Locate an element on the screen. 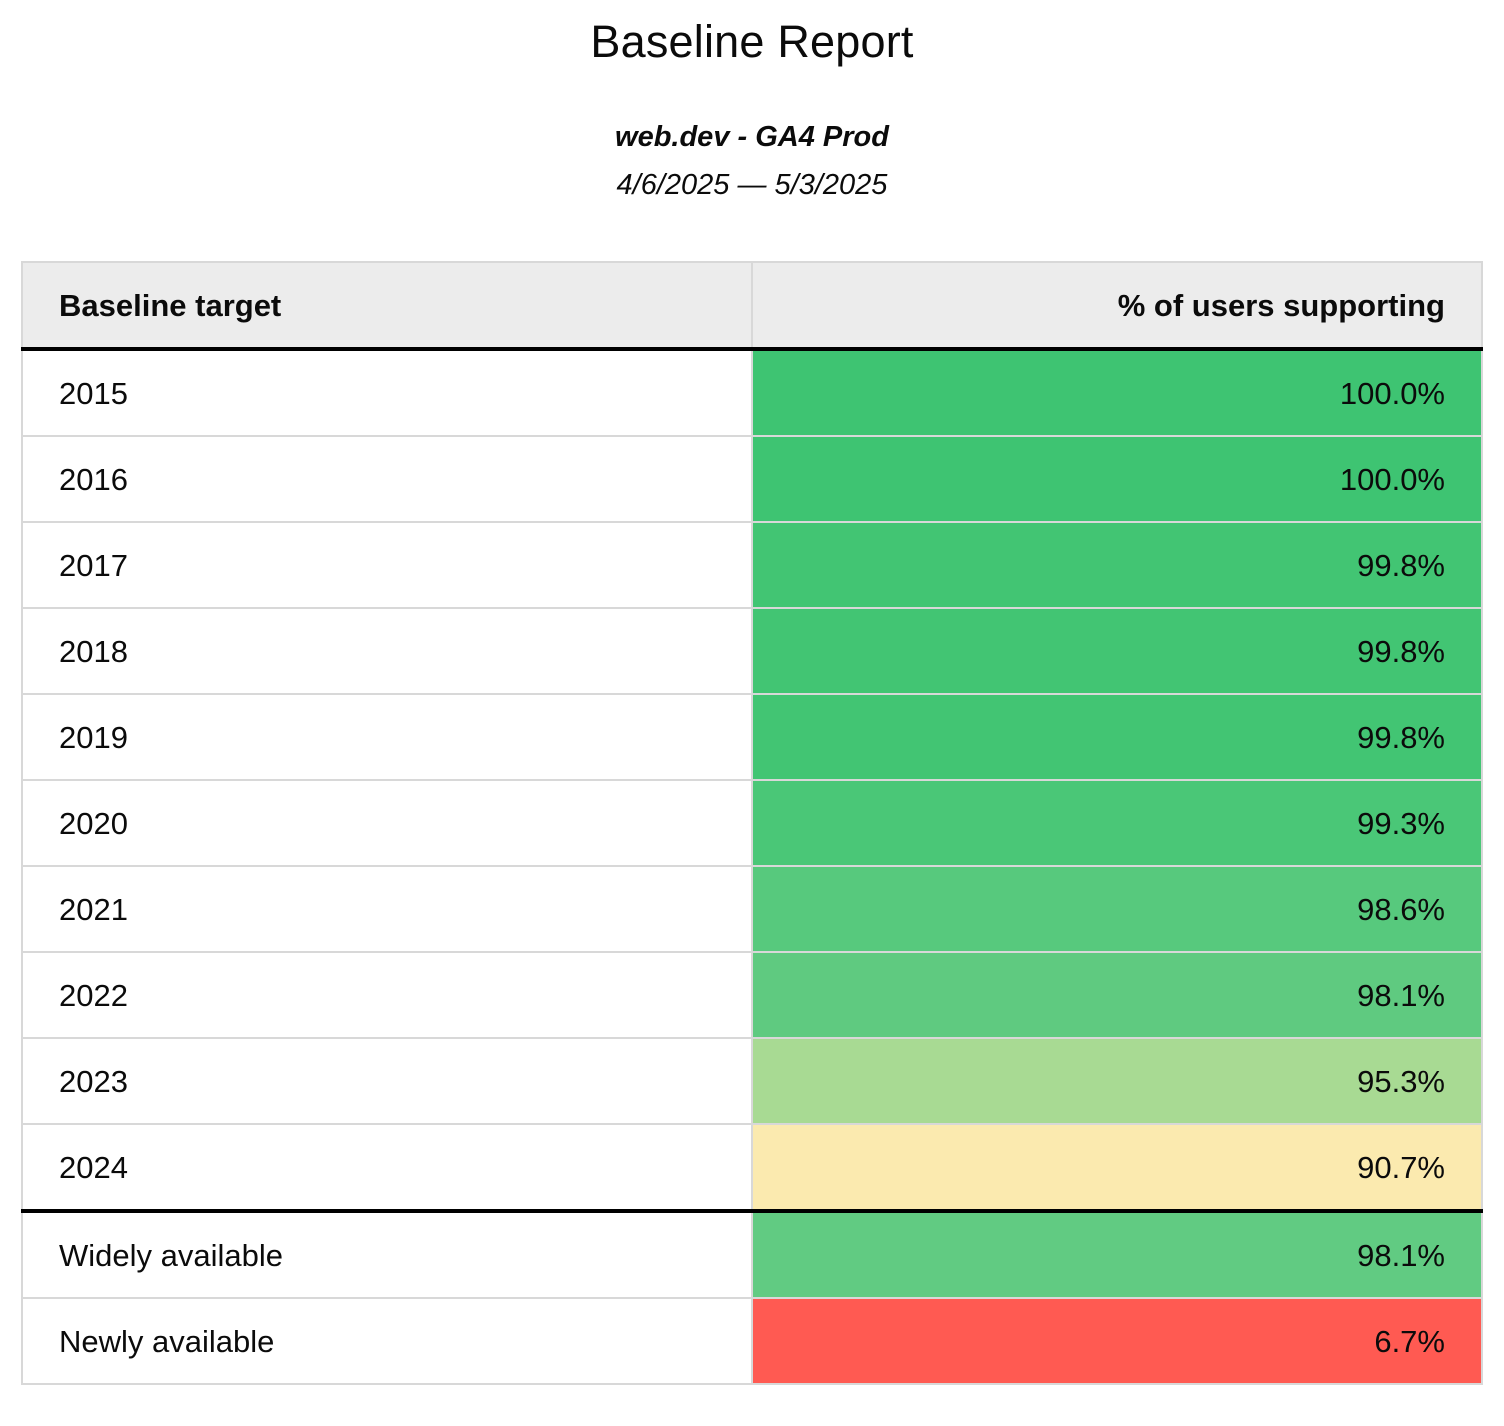  percent-users-supporting-cell: 95.3% is located at coordinates (1117, 1081).